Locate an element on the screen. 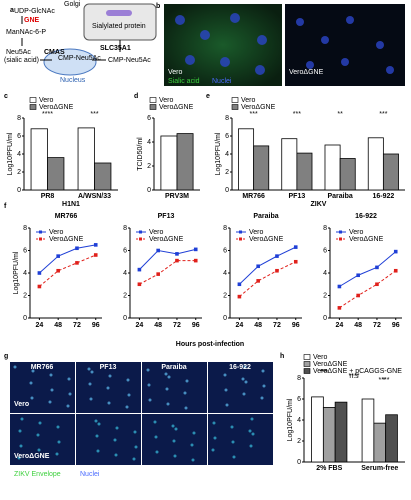 Image resolution: width=411 pixels, height=500 pixels. chart-title: Paraiba is located at coordinates (265, 216).